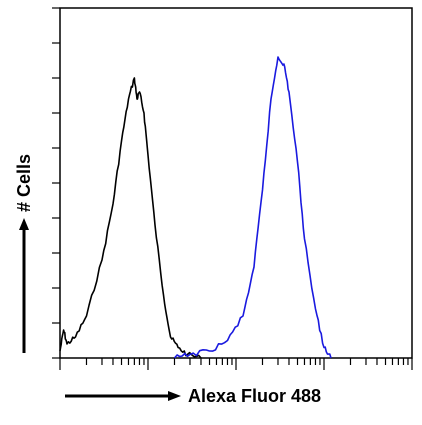 The width and height of the screenshot is (422, 425). Describe the element at coordinates (24, 183) in the screenshot. I see `y-axis-label: # Cells` at that location.